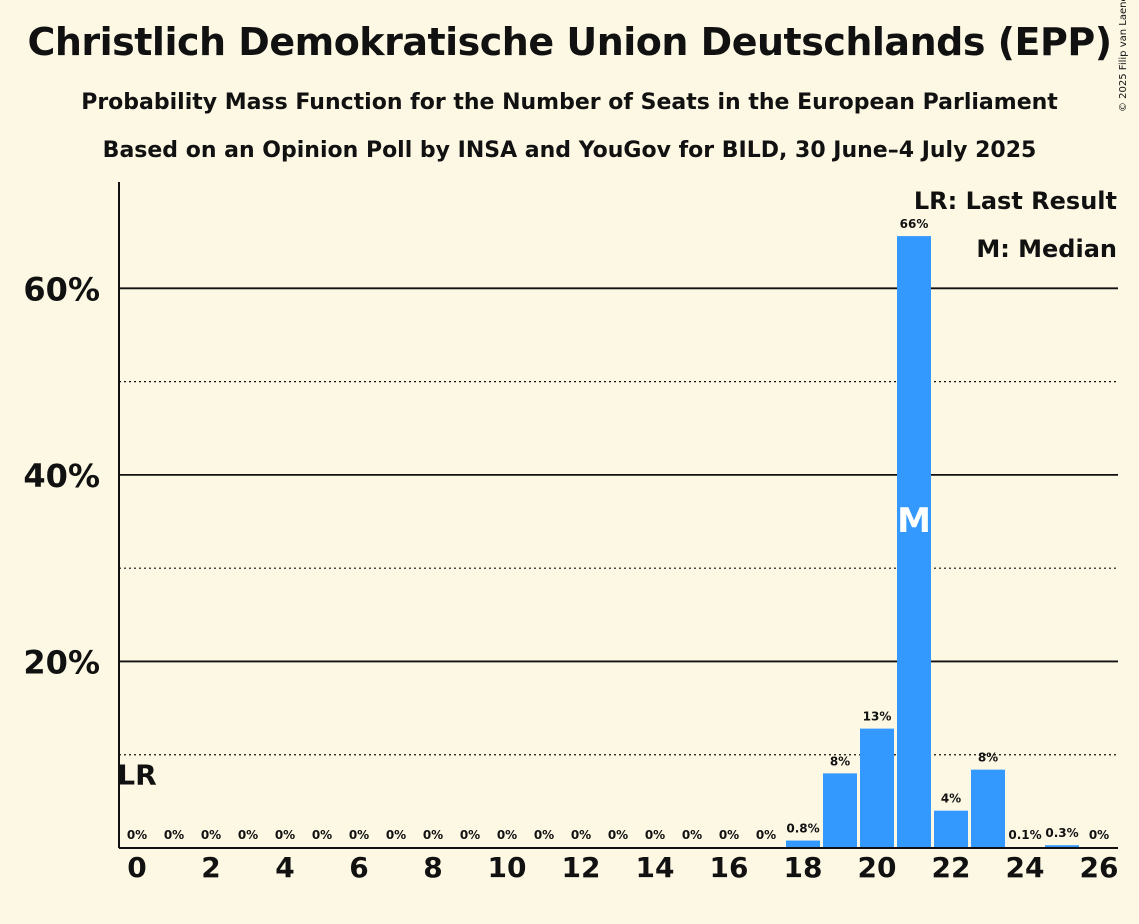  Describe the element at coordinates (951, 799) in the screenshot. I see `bar-value-label: 4%` at that location.